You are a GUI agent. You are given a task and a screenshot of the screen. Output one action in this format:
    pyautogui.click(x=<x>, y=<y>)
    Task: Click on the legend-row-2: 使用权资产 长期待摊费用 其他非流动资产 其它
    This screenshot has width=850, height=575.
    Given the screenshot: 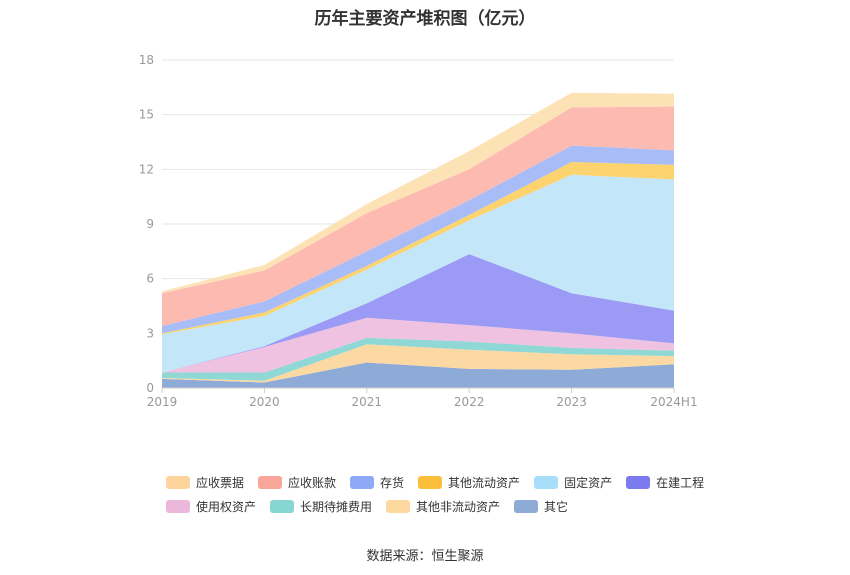 What is the action you would take?
    pyautogui.click(x=374, y=506)
    